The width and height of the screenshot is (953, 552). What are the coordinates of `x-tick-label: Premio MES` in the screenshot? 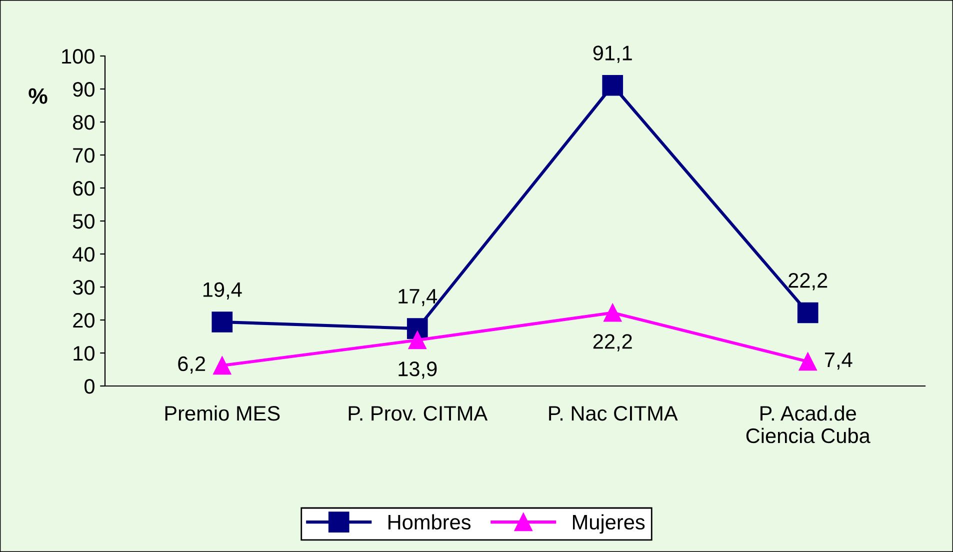 It's located at (222, 413).